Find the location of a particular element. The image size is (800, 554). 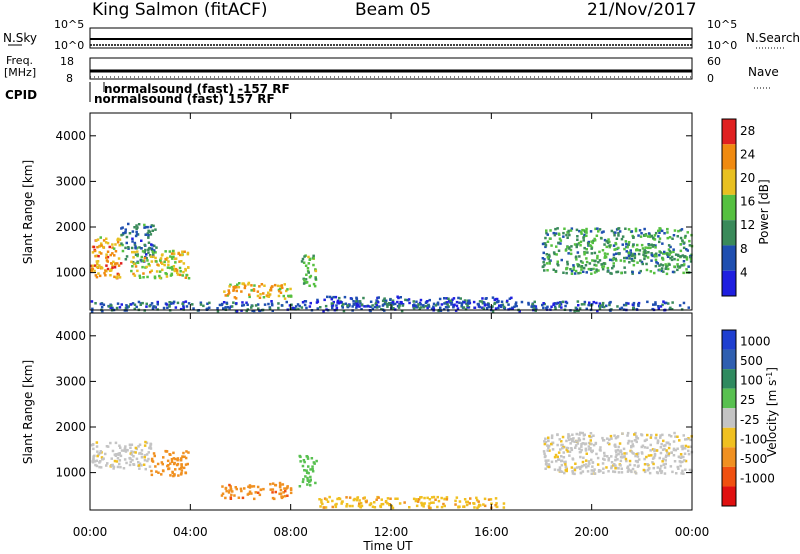

y-tick-label: 1000 is located at coordinates (70, 473).